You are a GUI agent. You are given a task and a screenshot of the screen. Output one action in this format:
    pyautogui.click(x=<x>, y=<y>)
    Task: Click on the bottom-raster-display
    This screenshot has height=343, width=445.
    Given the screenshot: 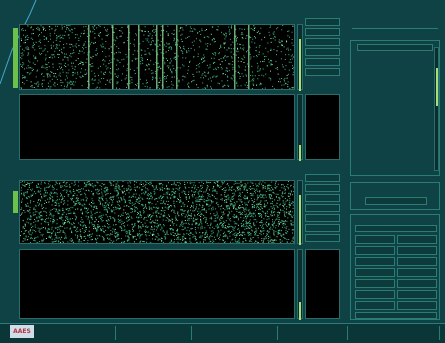 What is the action you would take?
    pyautogui.click(x=157, y=212)
    